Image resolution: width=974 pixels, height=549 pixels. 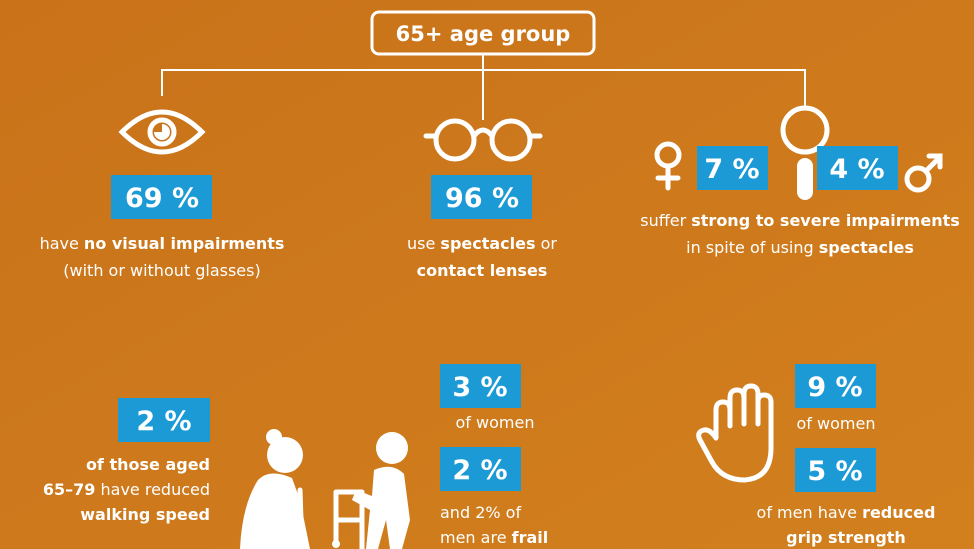 What do you see at coordinates (898, 512) in the screenshot?
I see `text-run: reduced` at bounding box center [898, 512].